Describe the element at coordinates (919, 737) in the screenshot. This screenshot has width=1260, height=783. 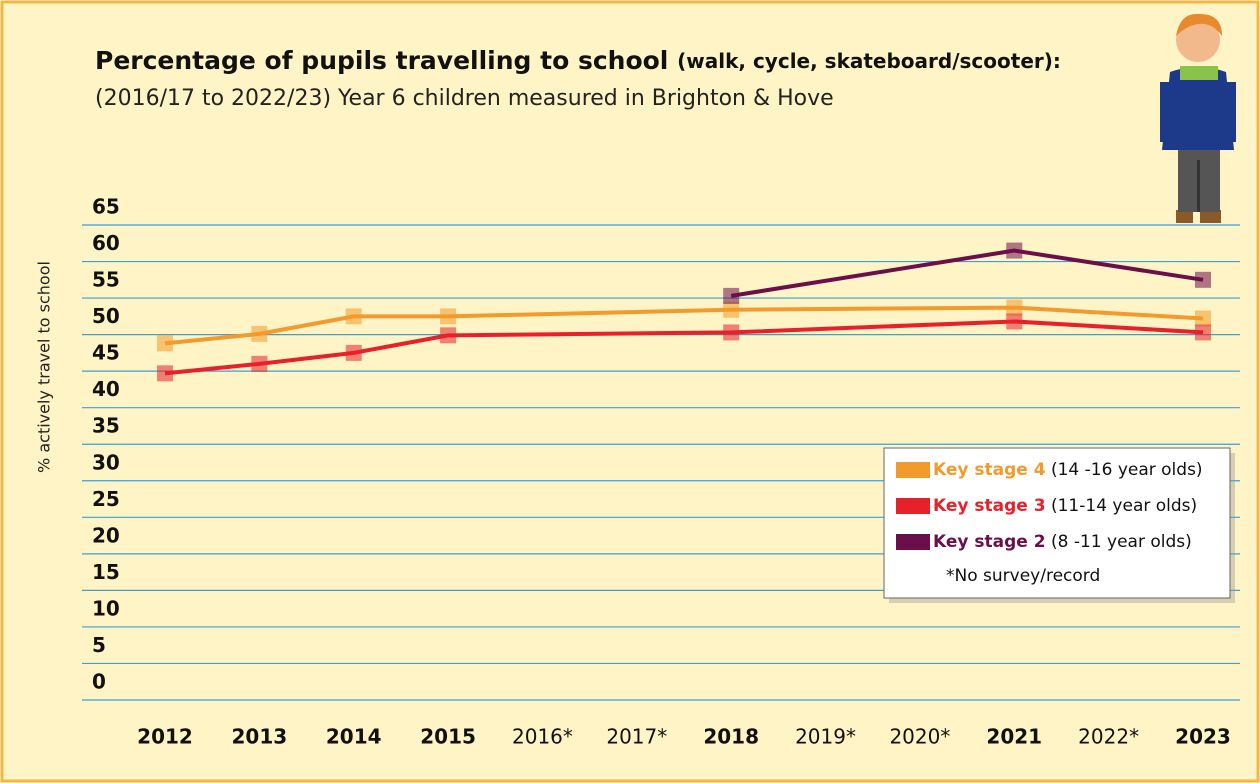
I see `x-tick-label: 2020*` at that location.